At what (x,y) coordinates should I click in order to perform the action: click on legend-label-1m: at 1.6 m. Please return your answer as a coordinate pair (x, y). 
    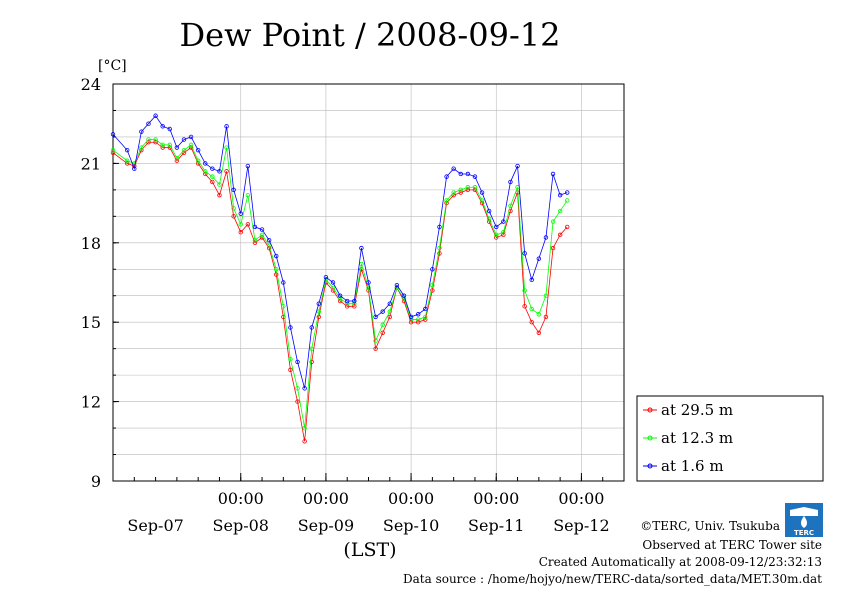
    Looking at the image, I should click on (692, 466).